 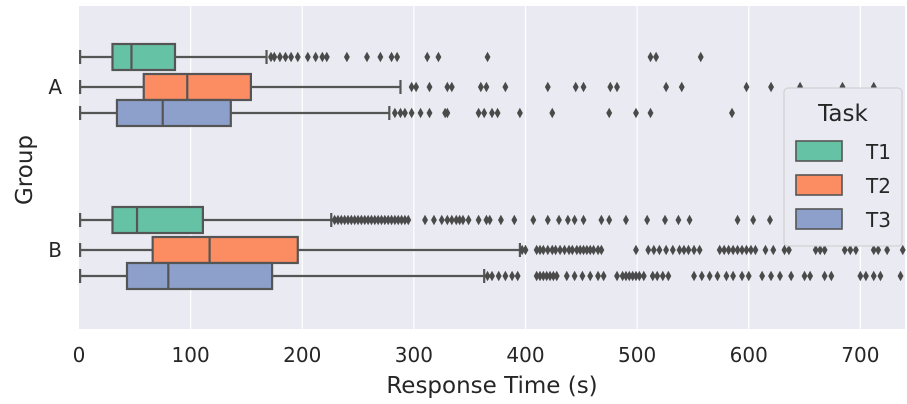 What do you see at coordinates (819, 219) in the screenshot?
I see `legend-swatch-T3` at bounding box center [819, 219].